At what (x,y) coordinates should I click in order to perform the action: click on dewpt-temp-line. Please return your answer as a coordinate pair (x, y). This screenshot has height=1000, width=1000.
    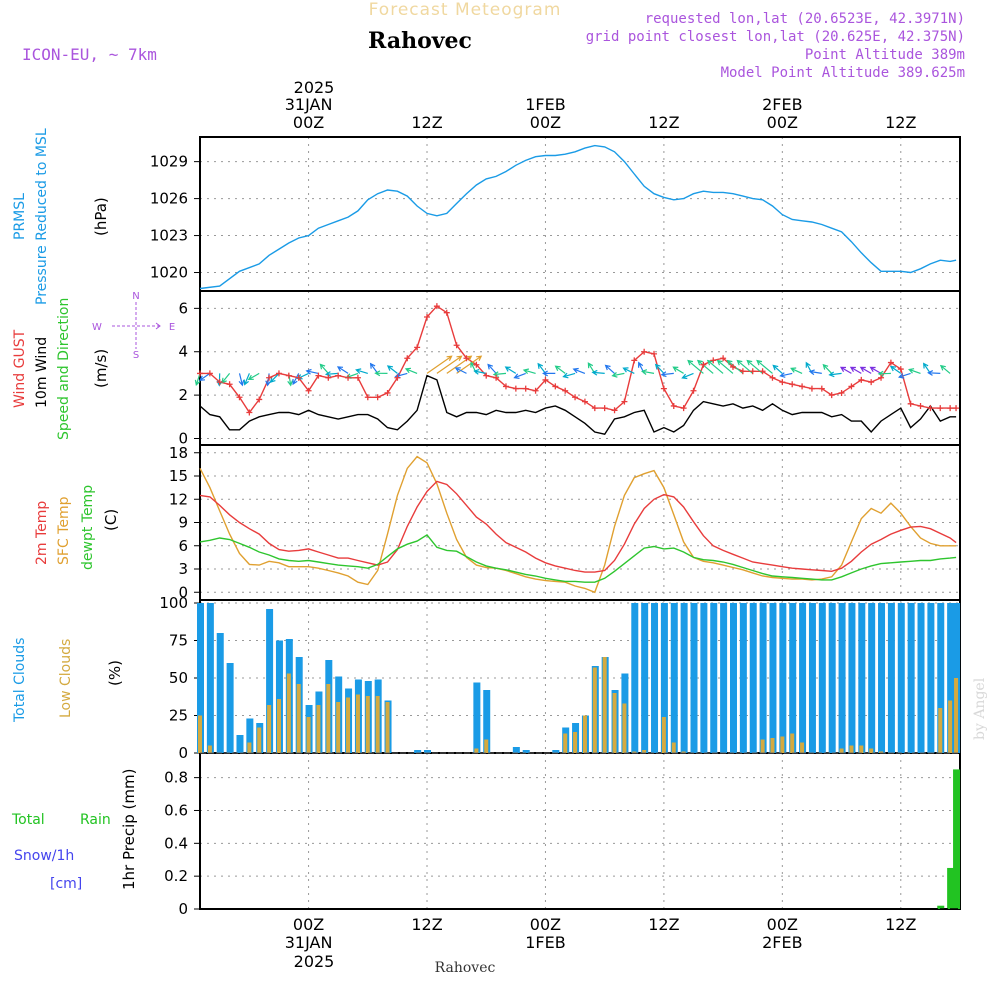
    Looking at the image, I should click on (578, 558).